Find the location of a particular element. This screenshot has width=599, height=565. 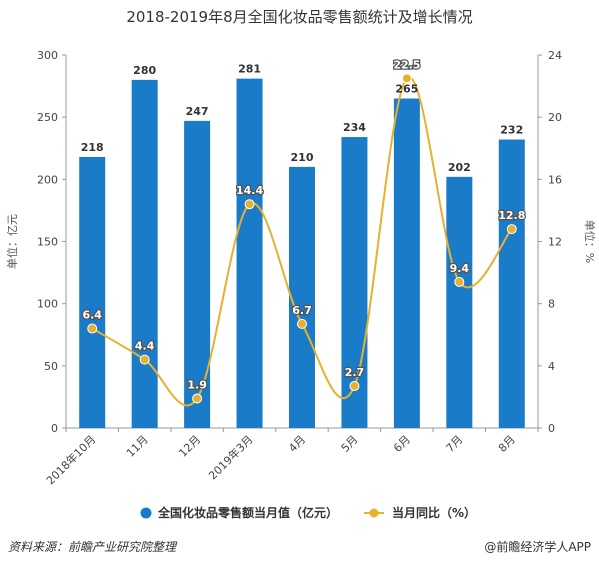

line-value-label: 9.4 is located at coordinates (460, 268).